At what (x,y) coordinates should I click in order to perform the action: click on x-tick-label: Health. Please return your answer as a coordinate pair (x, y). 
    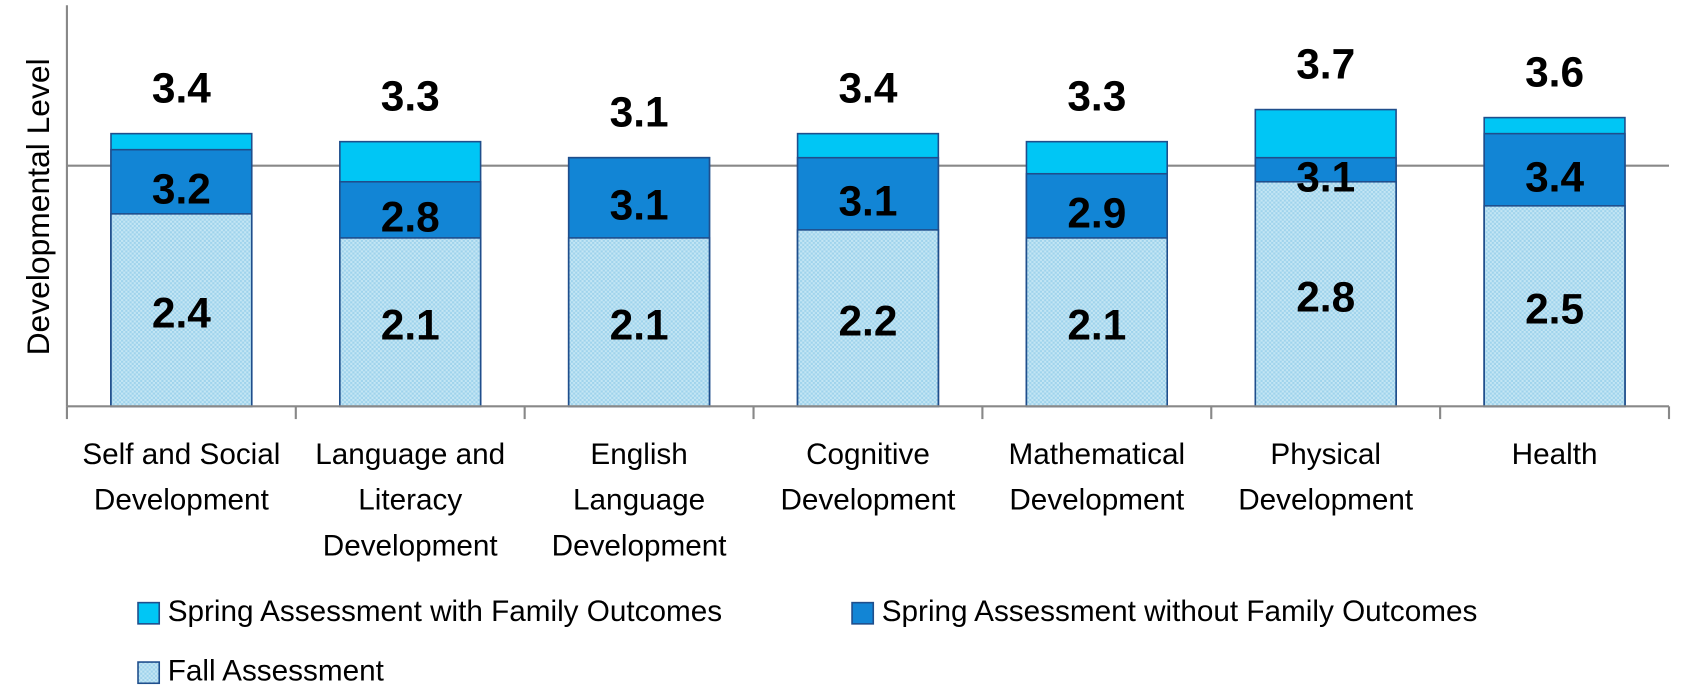
    Looking at the image, I should click on (1555, 454).